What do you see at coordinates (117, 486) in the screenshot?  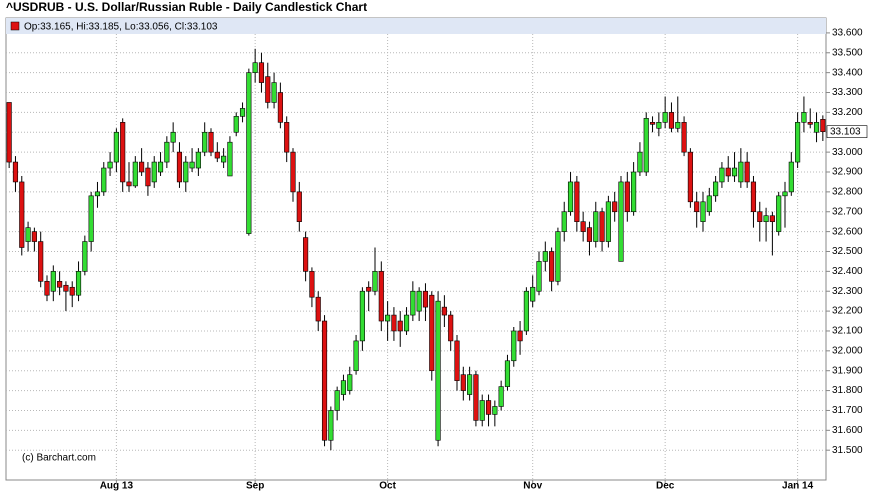 I see `x-tick-label: Aug 13` at bounding box center [117, 486].